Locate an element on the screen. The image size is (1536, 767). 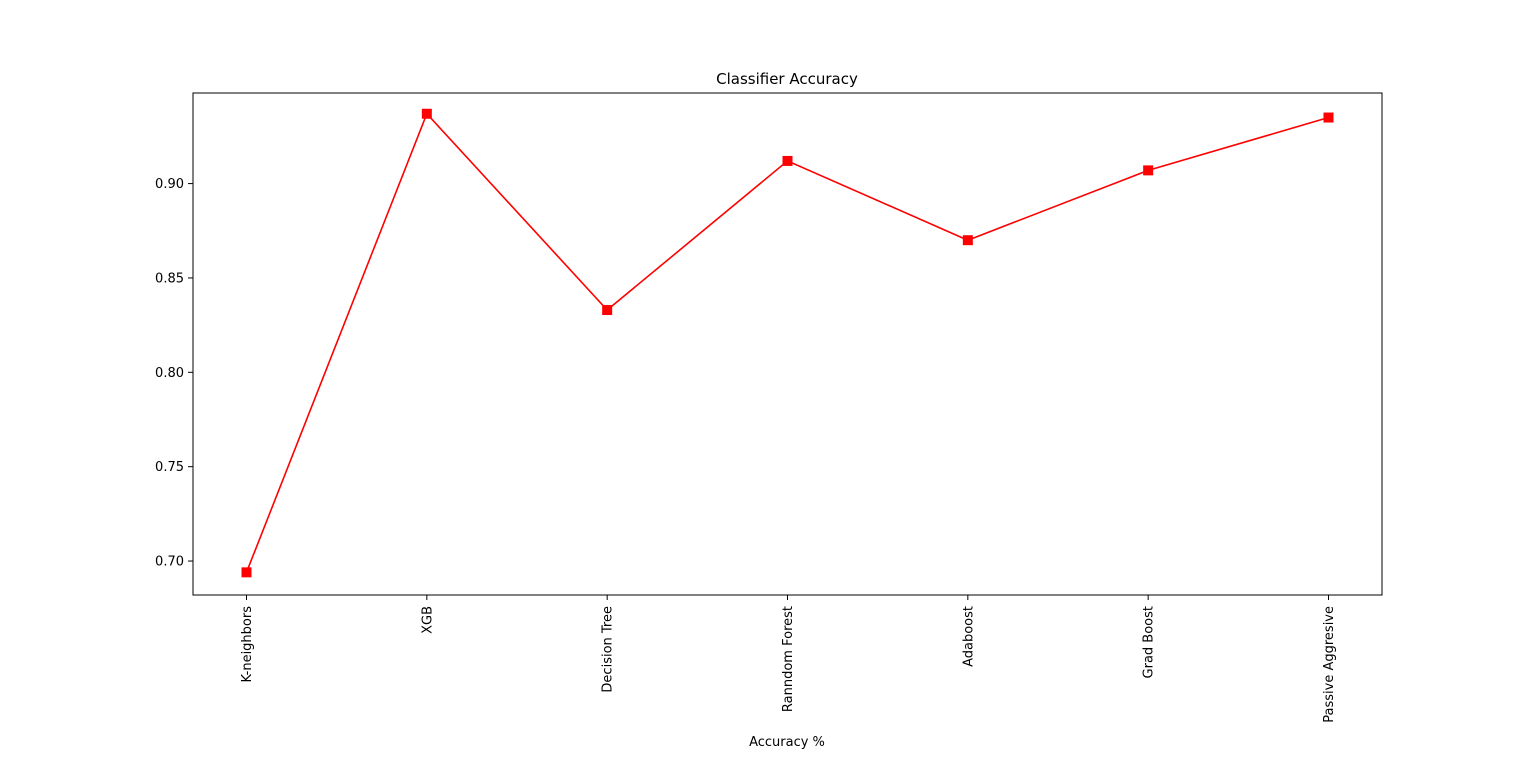
x-tick-label: Passive Aggresive is located at coordinates (1329, 664).